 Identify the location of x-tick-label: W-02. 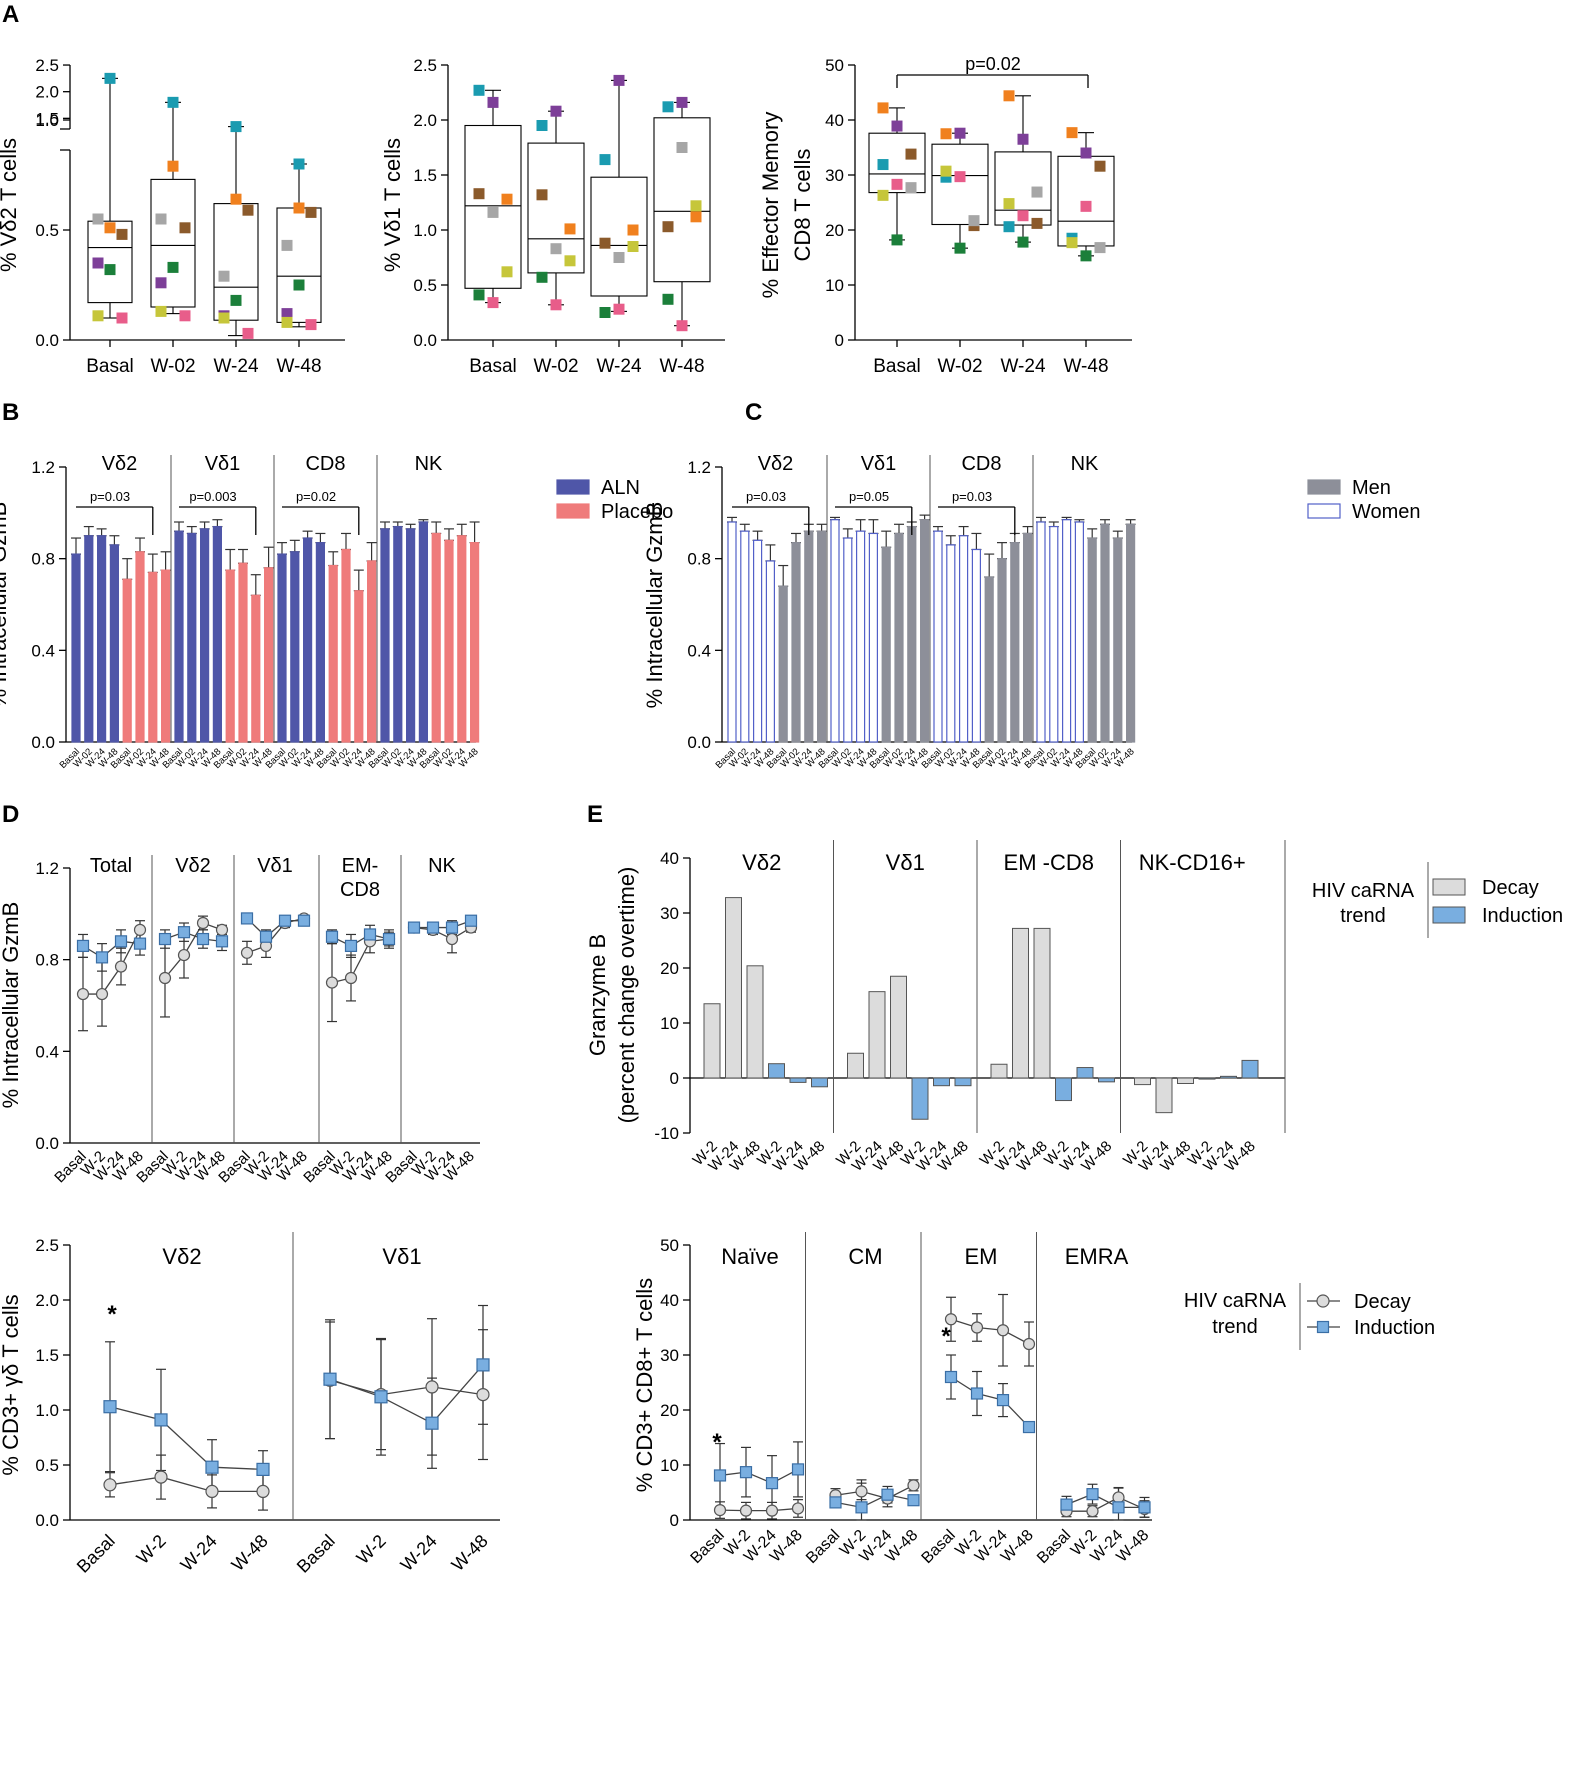
(555, 366).